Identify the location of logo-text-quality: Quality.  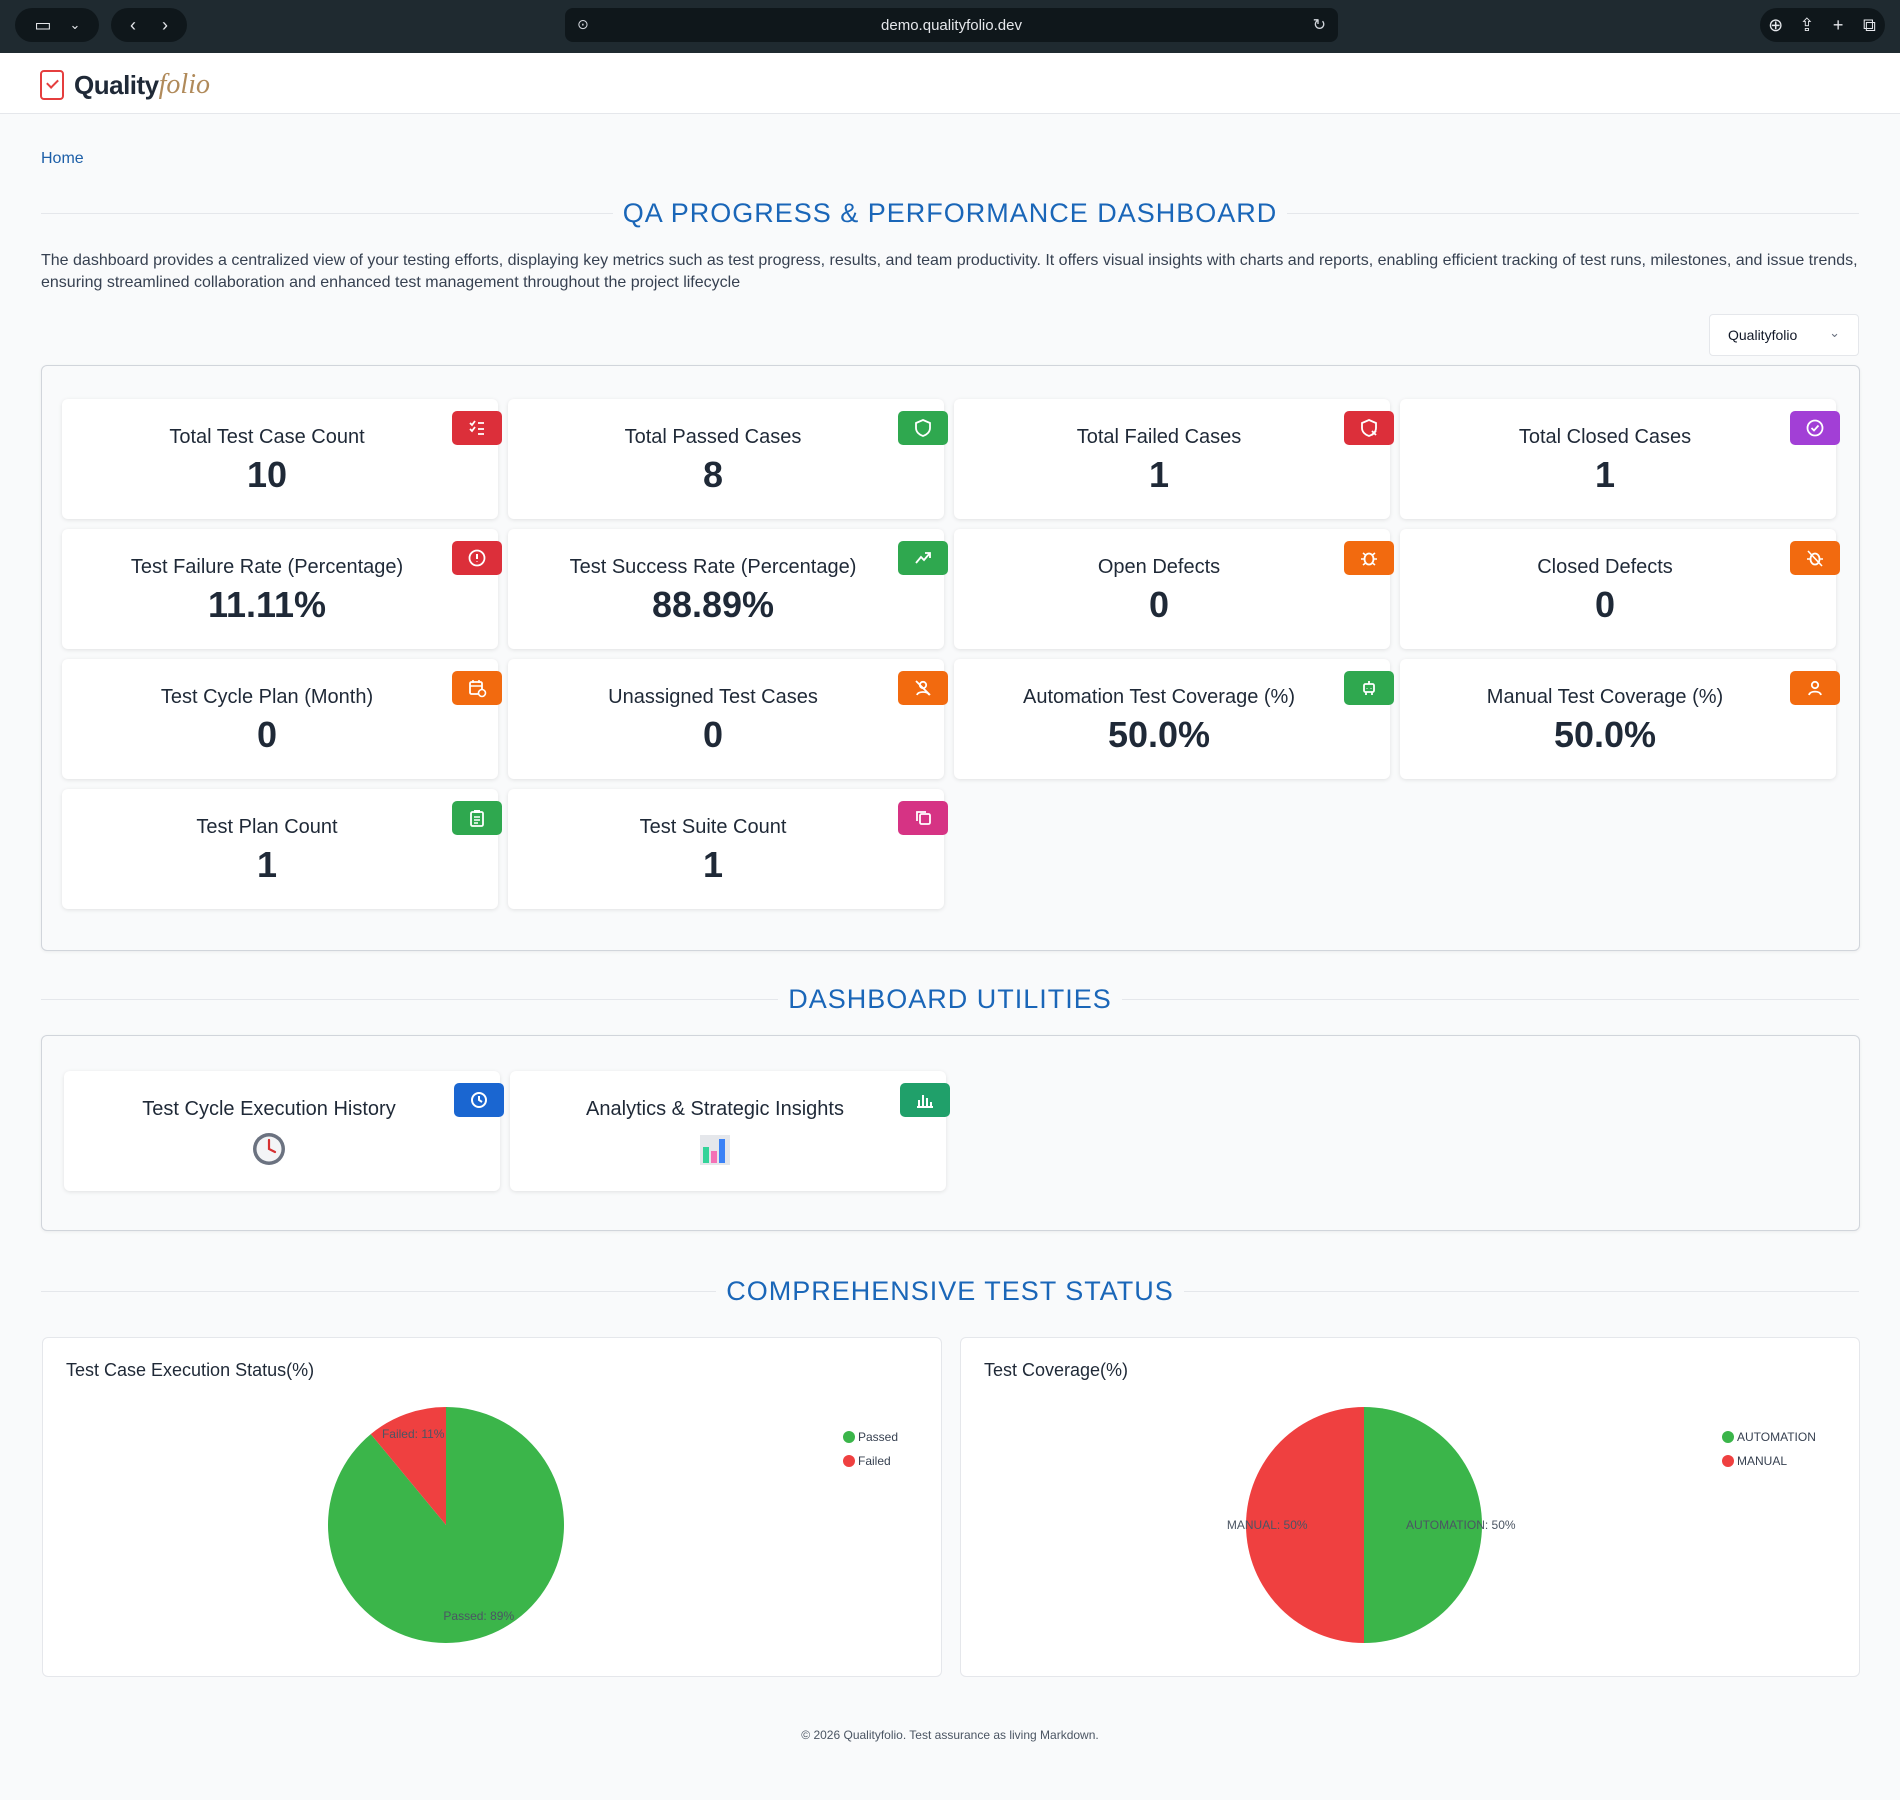
(116, 84).